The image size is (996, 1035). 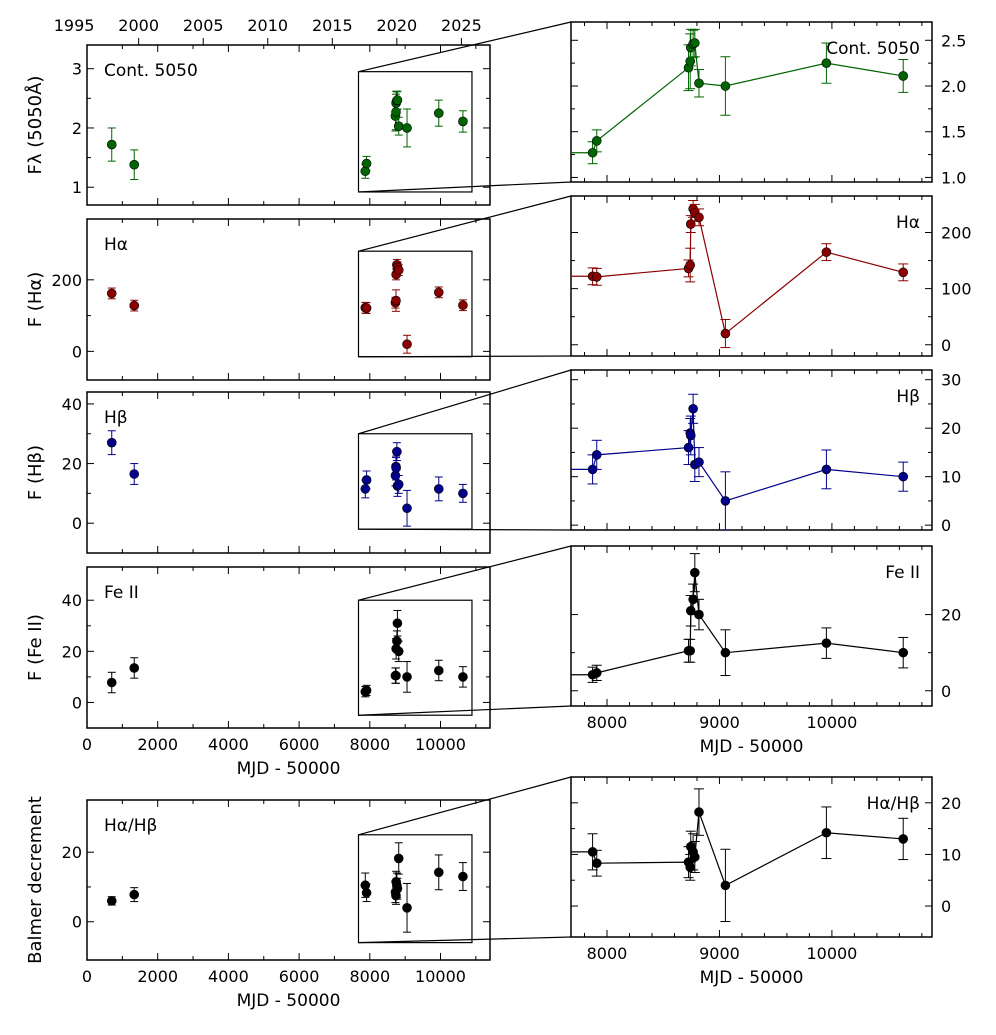 I want to click on panel-label: Hβ, so click(x=908, y=397).